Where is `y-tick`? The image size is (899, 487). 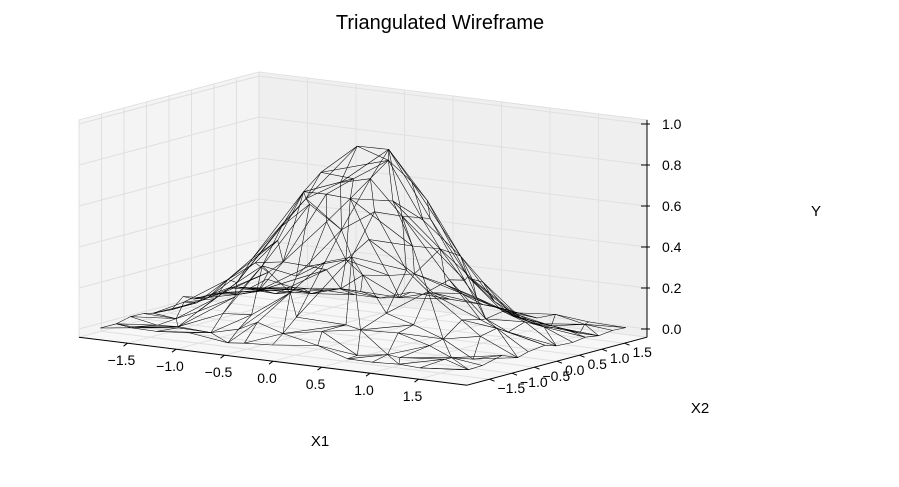 y-tick is located at coordinates (492, 380).